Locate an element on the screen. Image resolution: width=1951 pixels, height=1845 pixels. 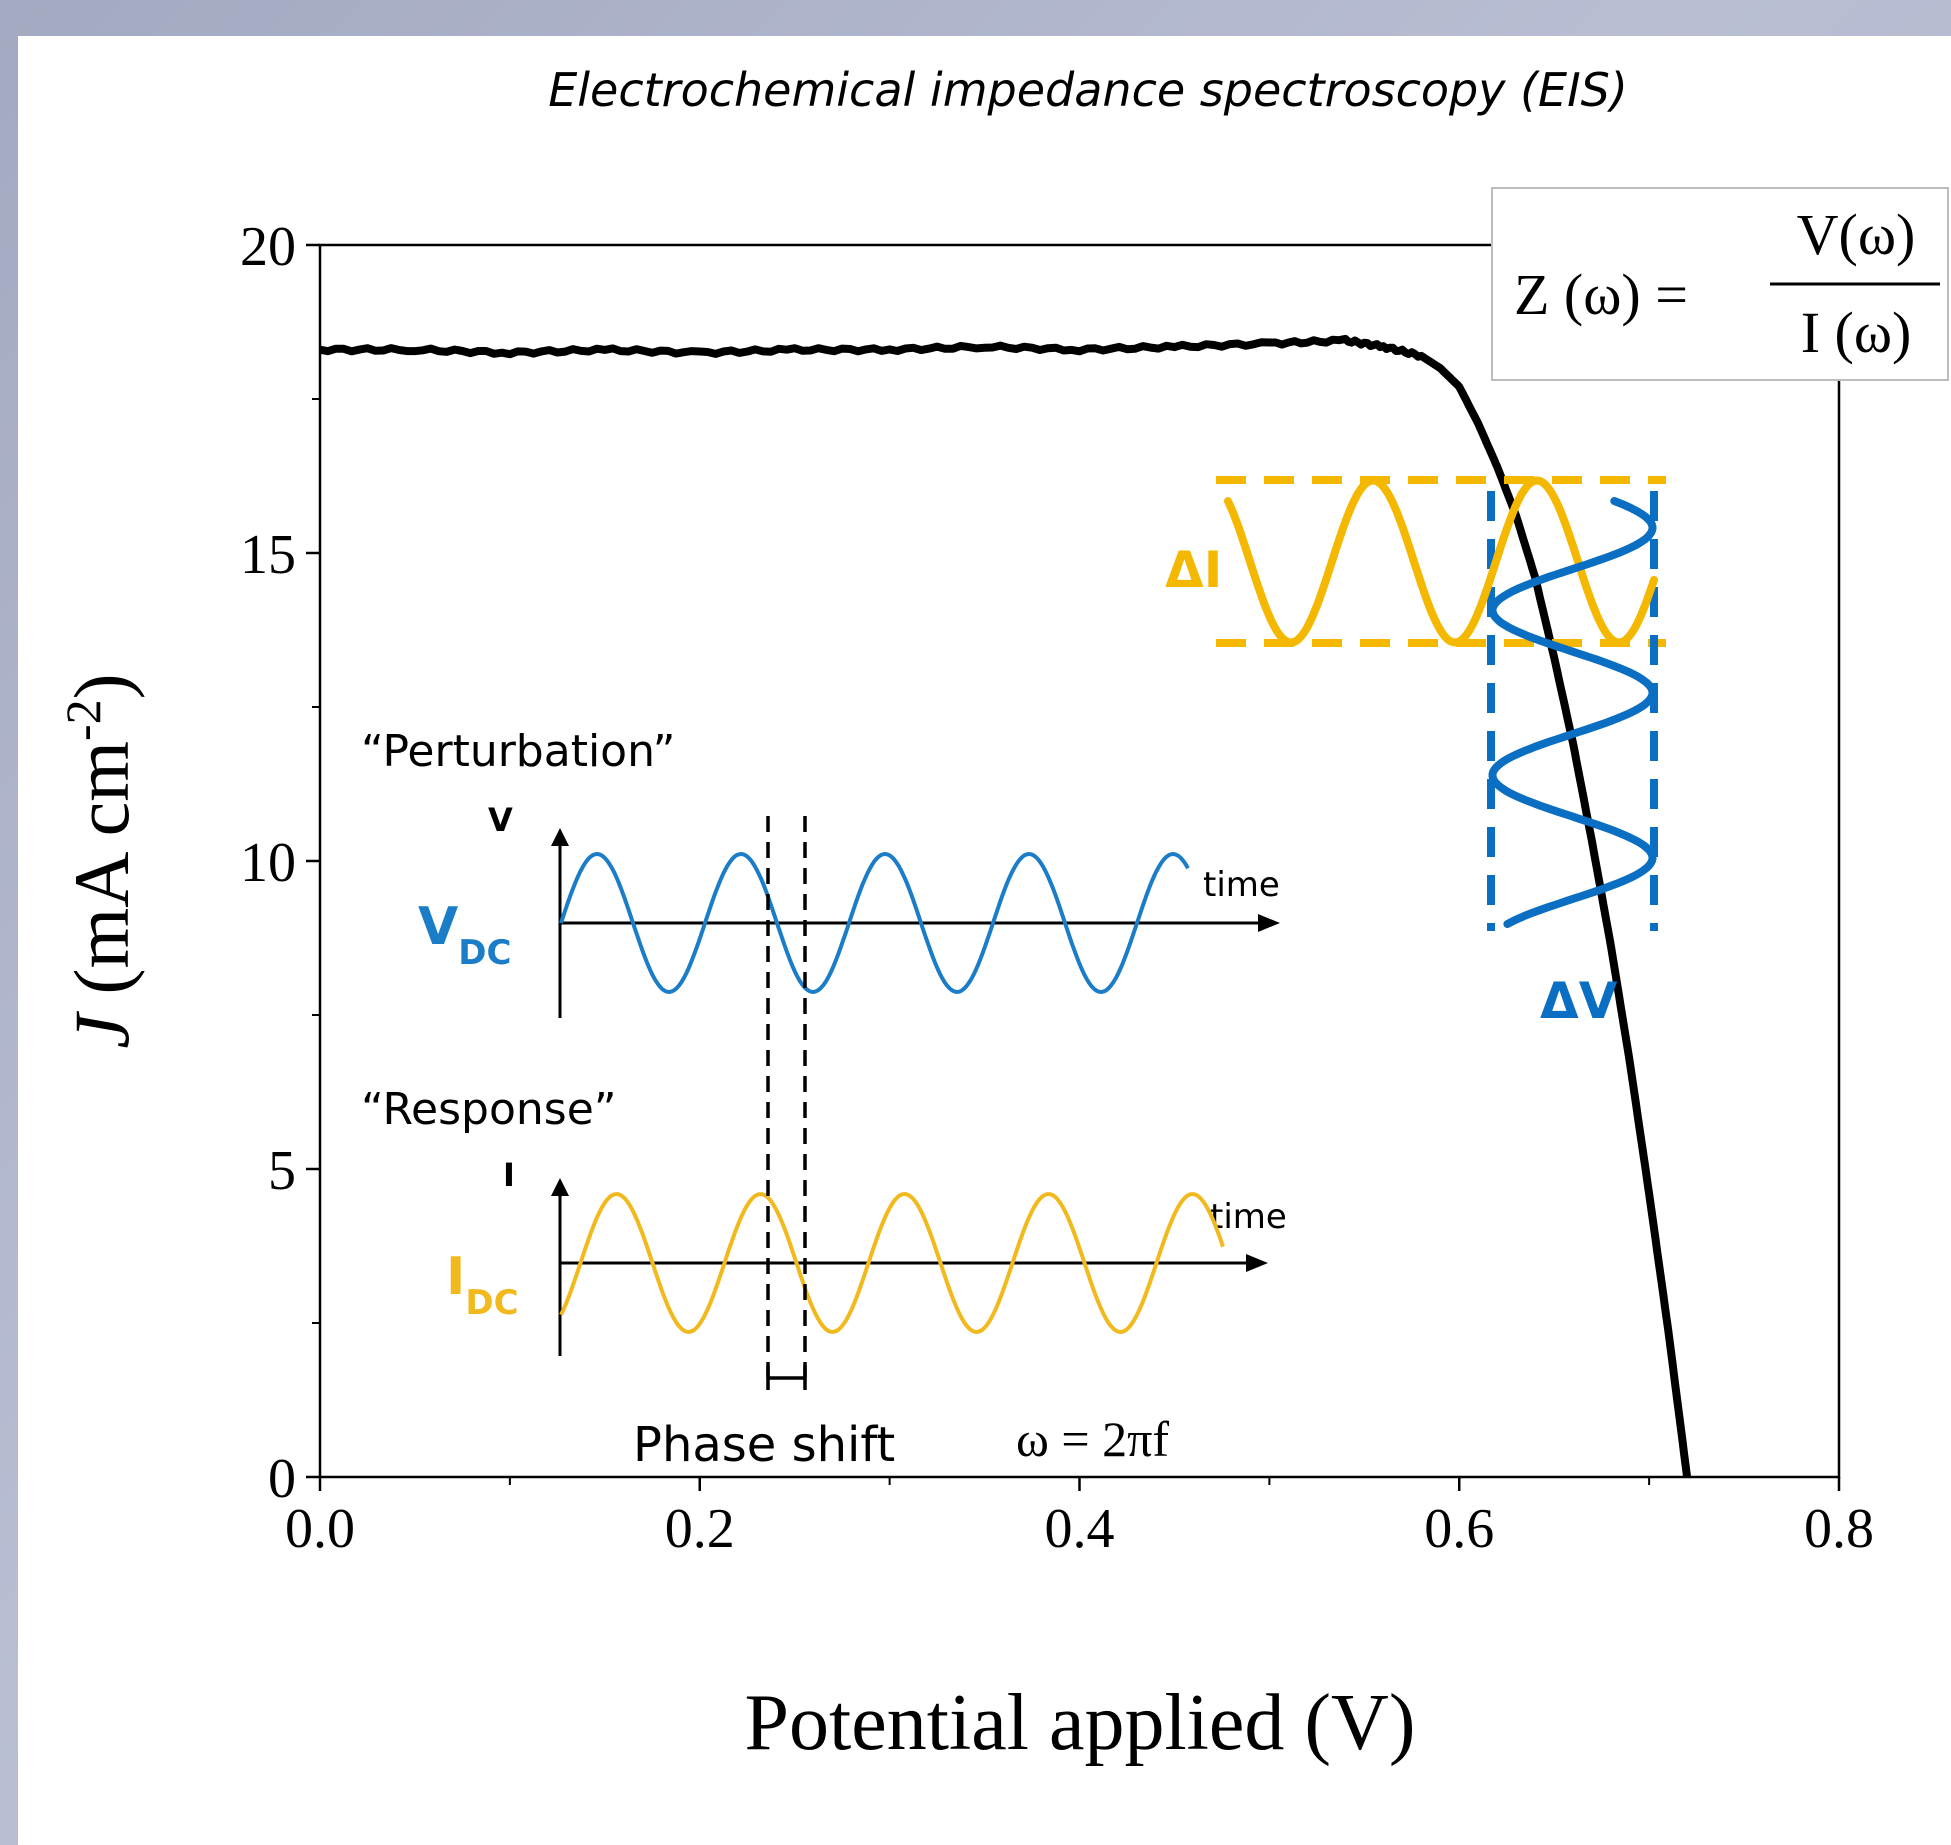
delta-v-label: ΔV is located at coordinates (1579, 1001).